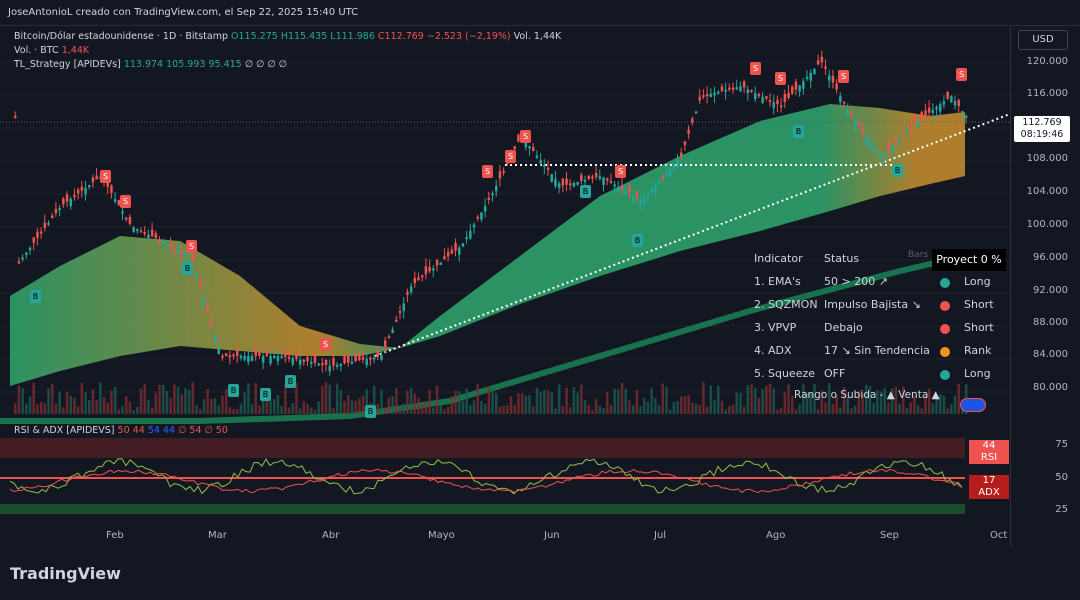  I want to click on volume-legend: Vol. · BTC 1,44K, so click(51, 50).